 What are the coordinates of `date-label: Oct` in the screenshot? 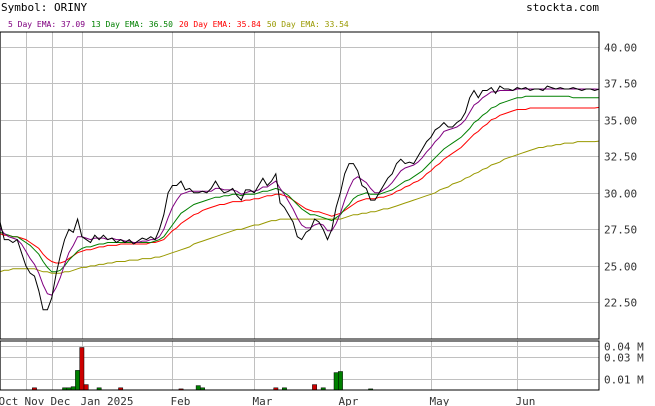 It's located at (9, 400).